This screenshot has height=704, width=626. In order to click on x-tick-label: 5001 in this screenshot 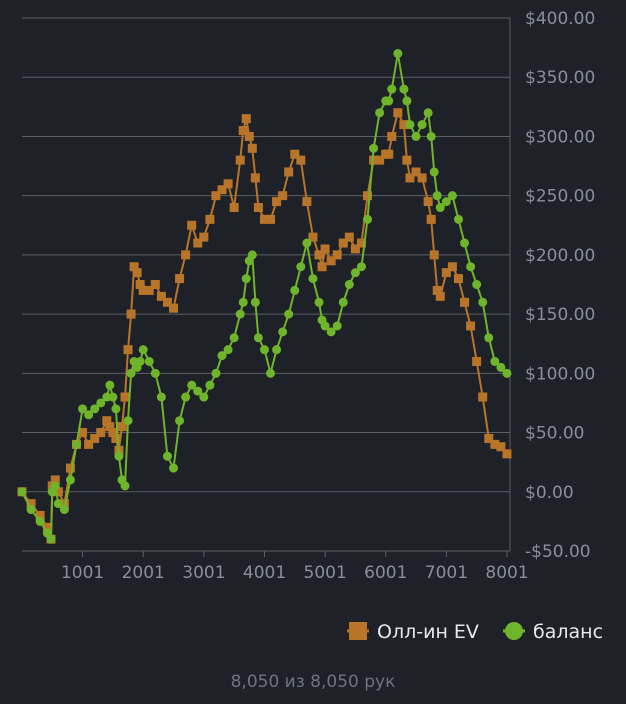, I will do `click(325, 573)`.